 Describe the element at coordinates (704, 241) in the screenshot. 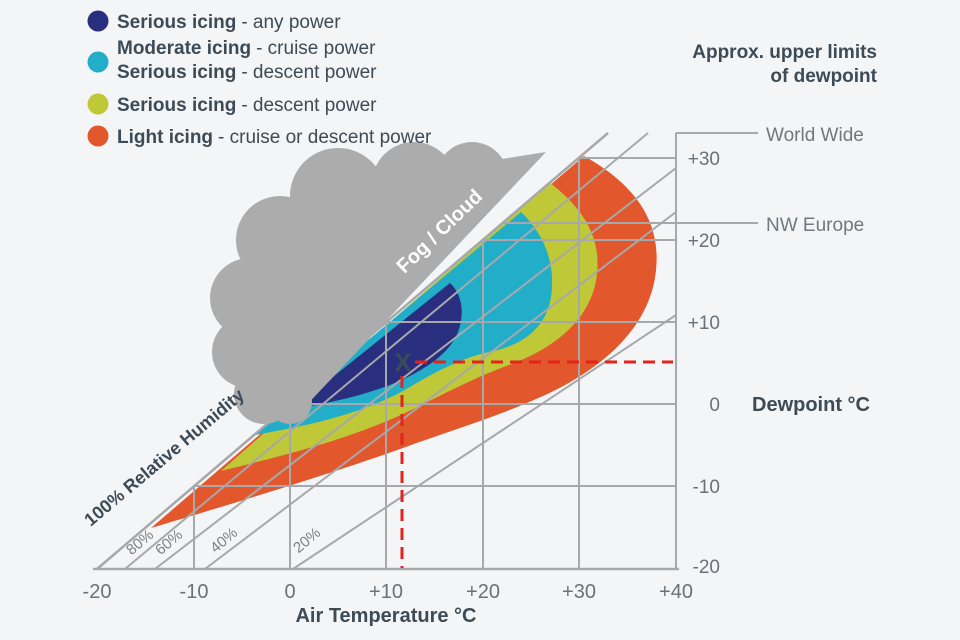

I see `y-tick-plus20: +20` at that location.